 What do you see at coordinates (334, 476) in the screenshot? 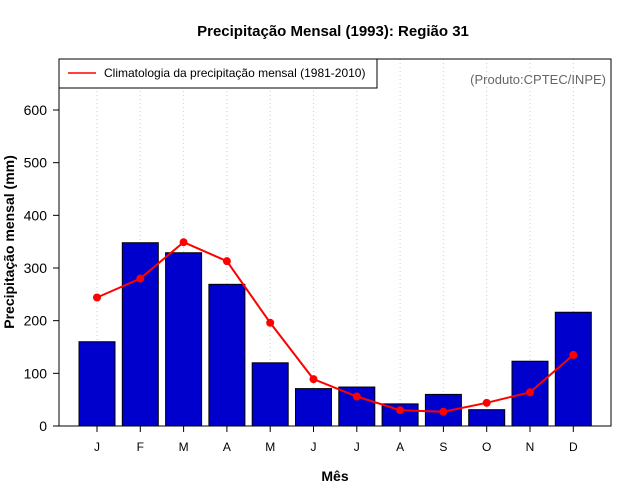
I see `x-axis-title: Mês` at bounding box center [334, 476].